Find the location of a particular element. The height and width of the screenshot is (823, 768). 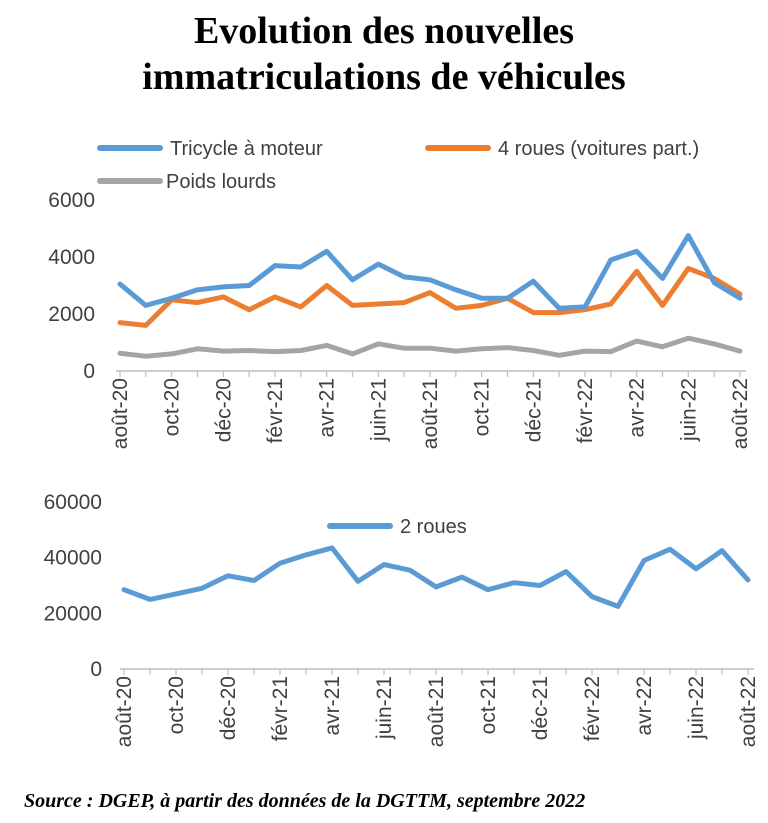

y-tick-label: 6000 is located at coordinates (71, 200).